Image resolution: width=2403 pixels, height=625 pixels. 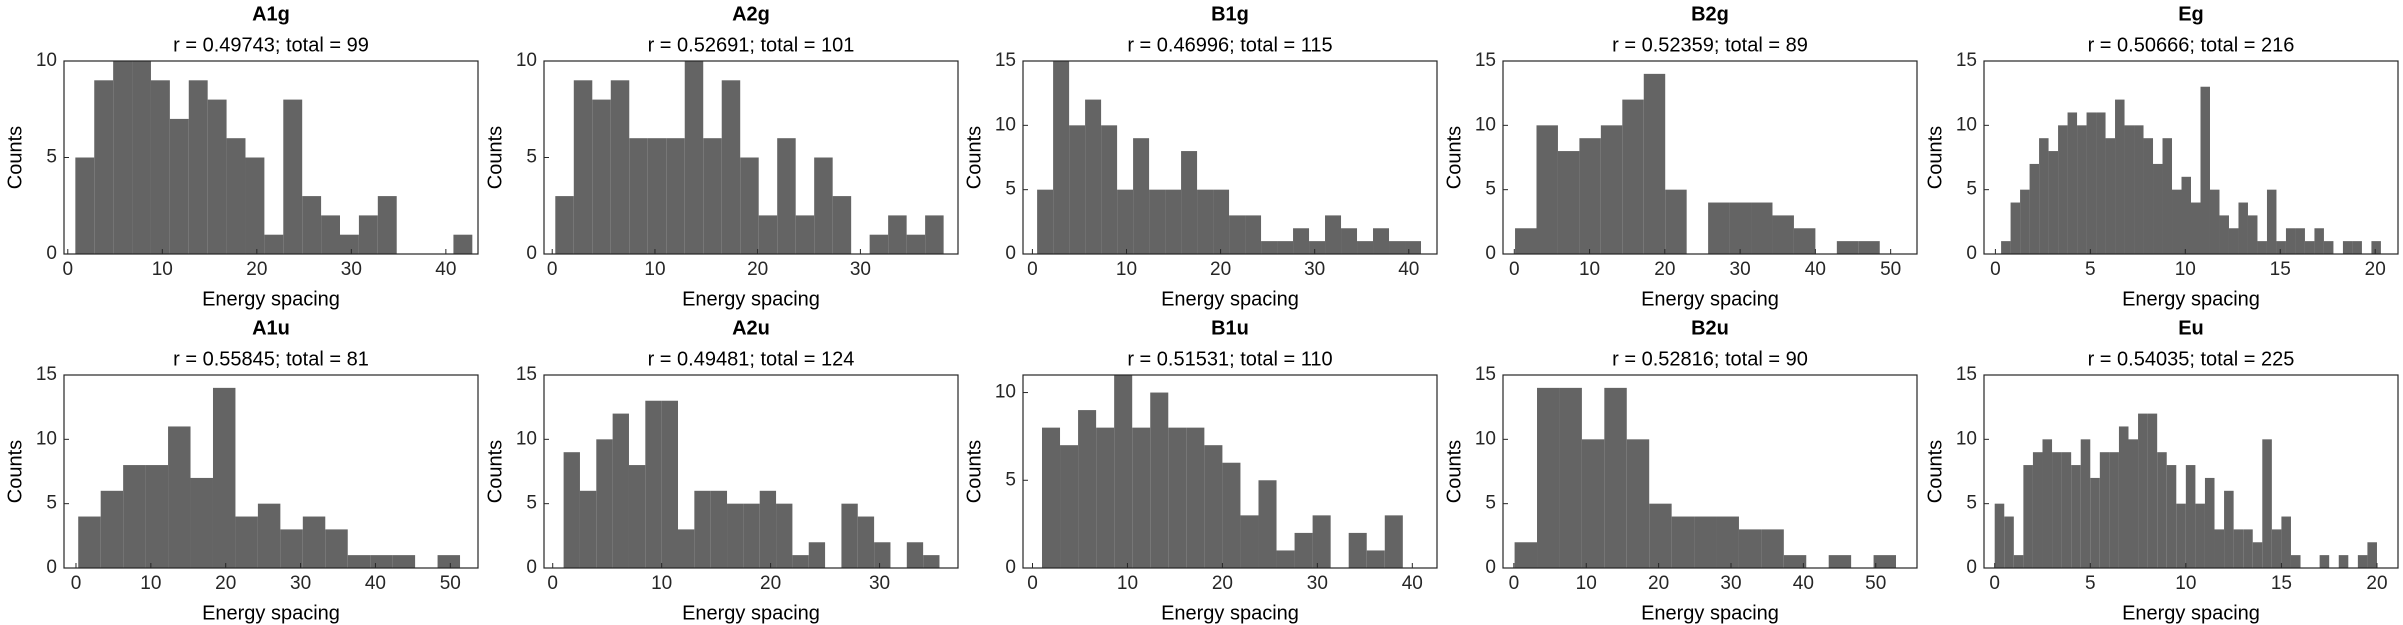 What do you see at coordinates (2191, 359) in the screenshot?
I see `subplot-subtitle: r = 0.54035; total = 225` at bounding box center [2191, 359].